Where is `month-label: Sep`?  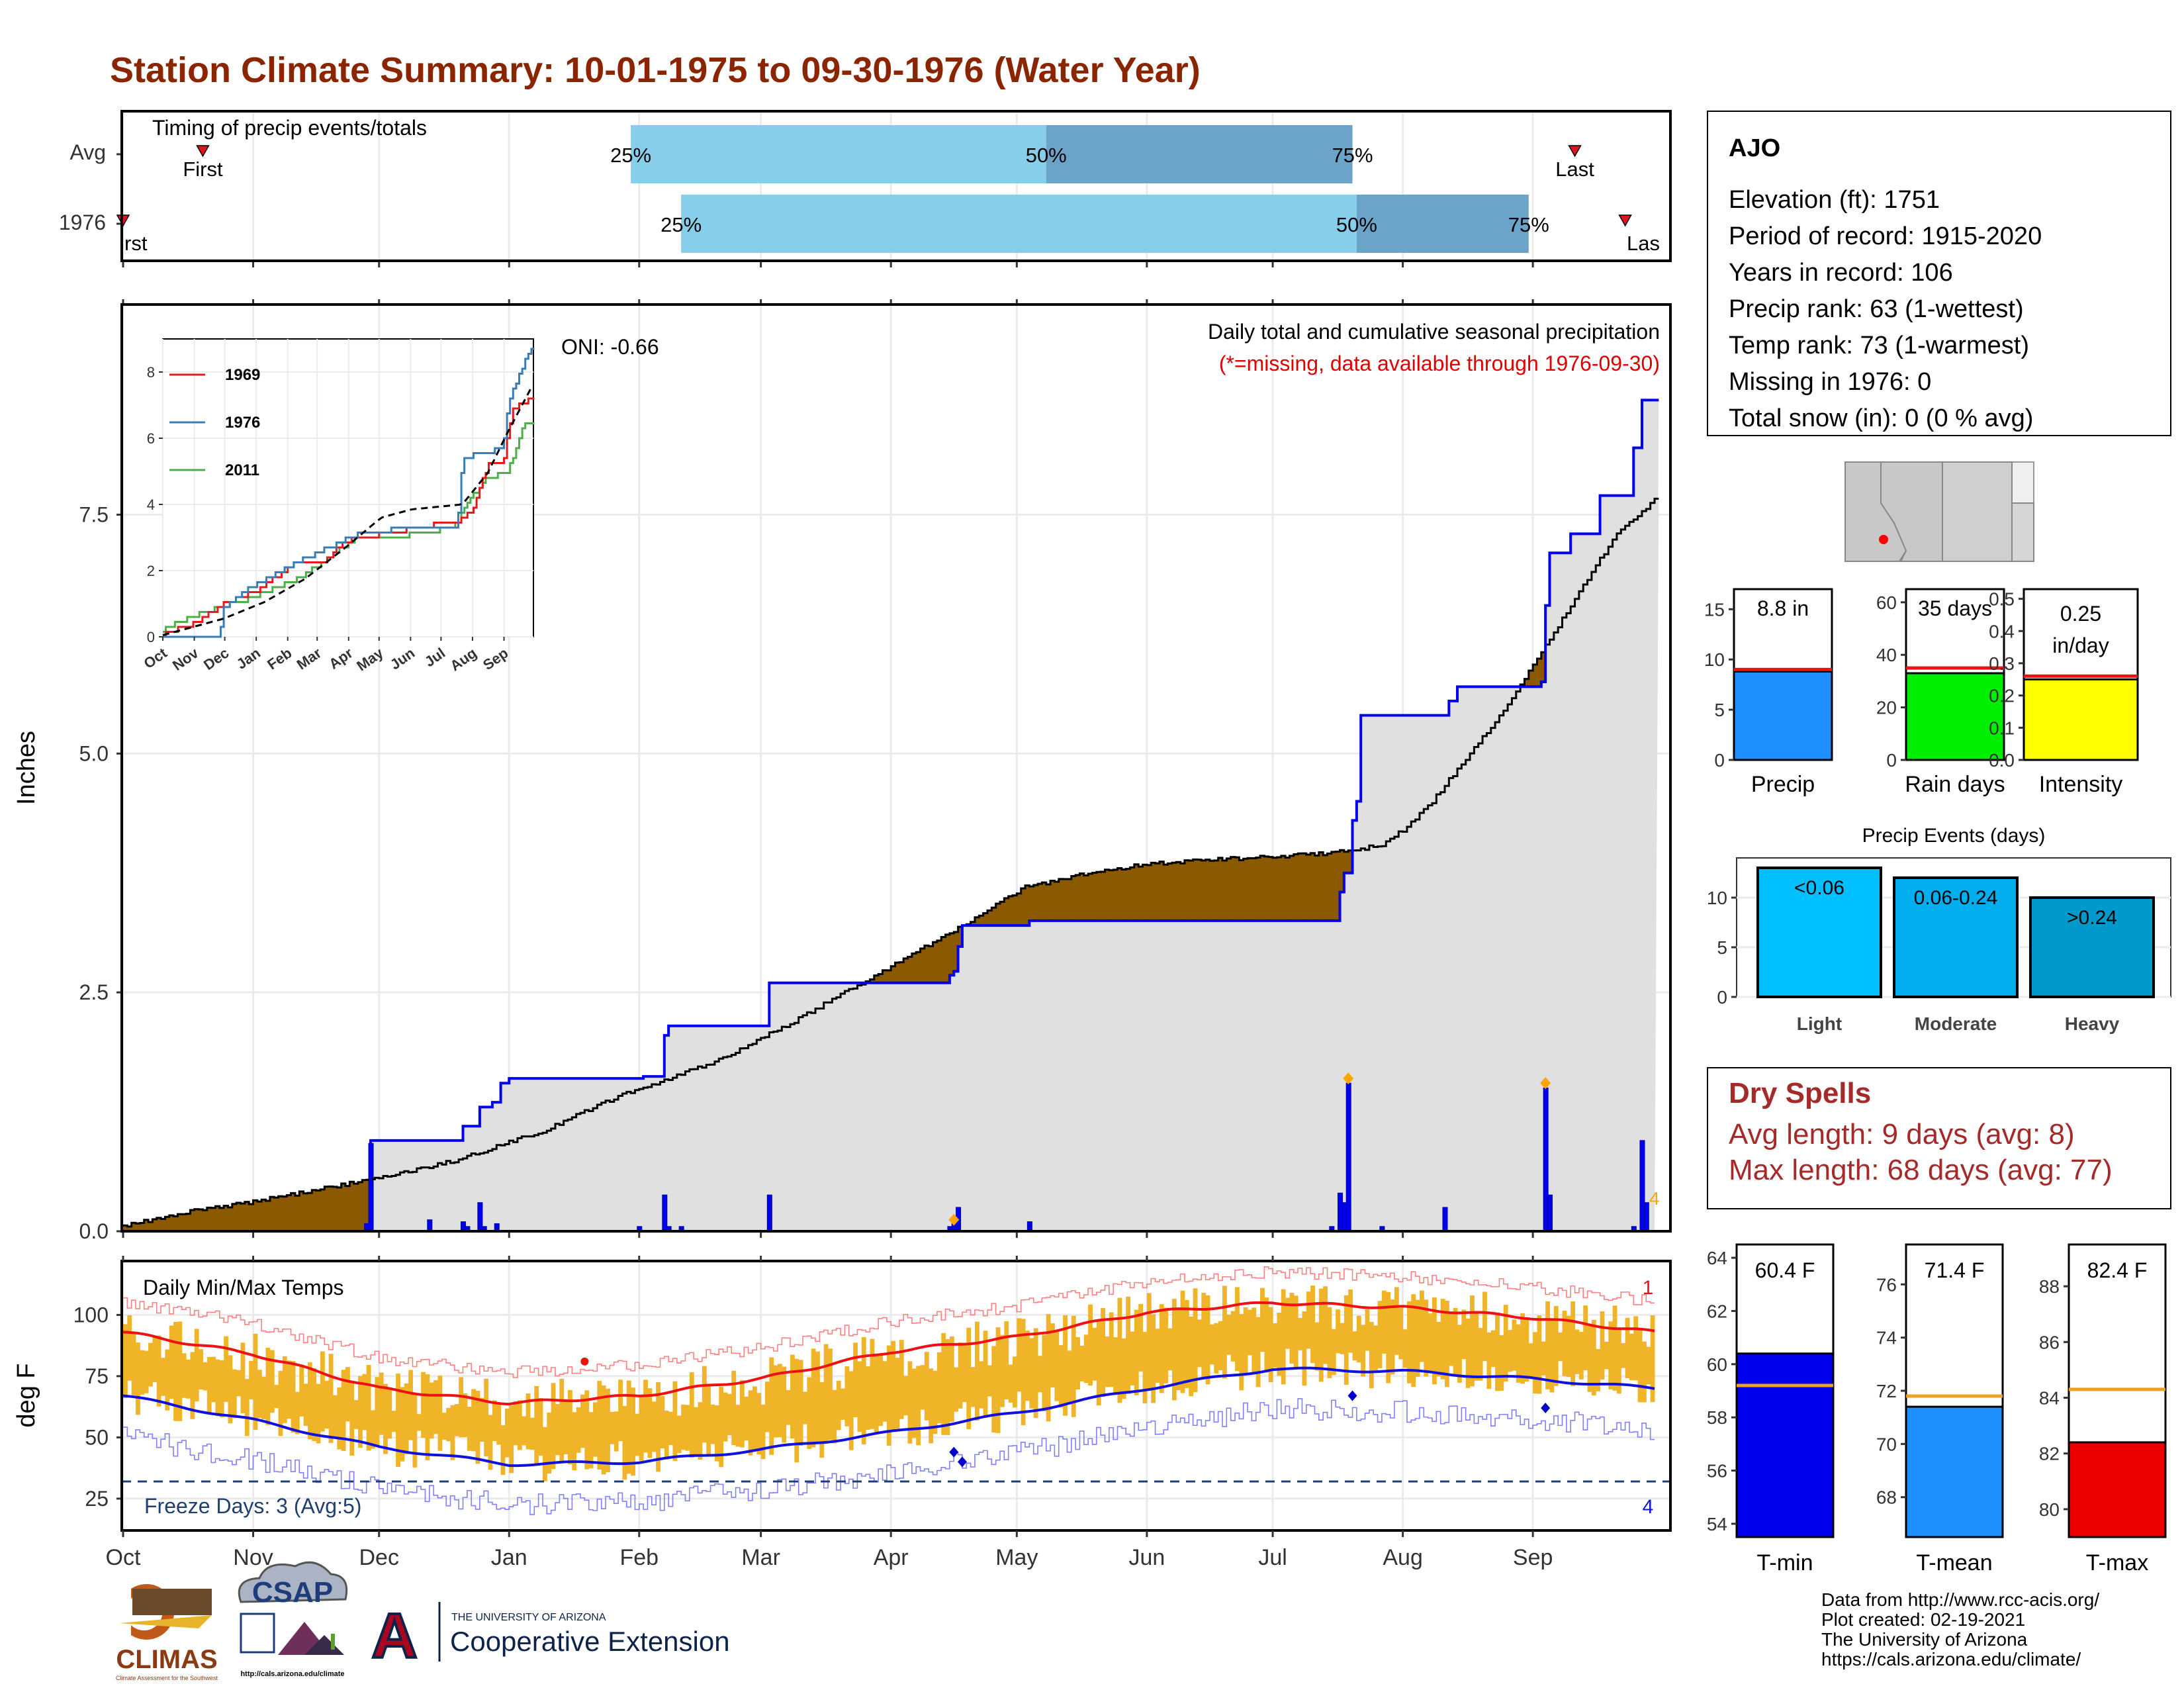
month-label: Sep is located at coordinates (1533, 1557).